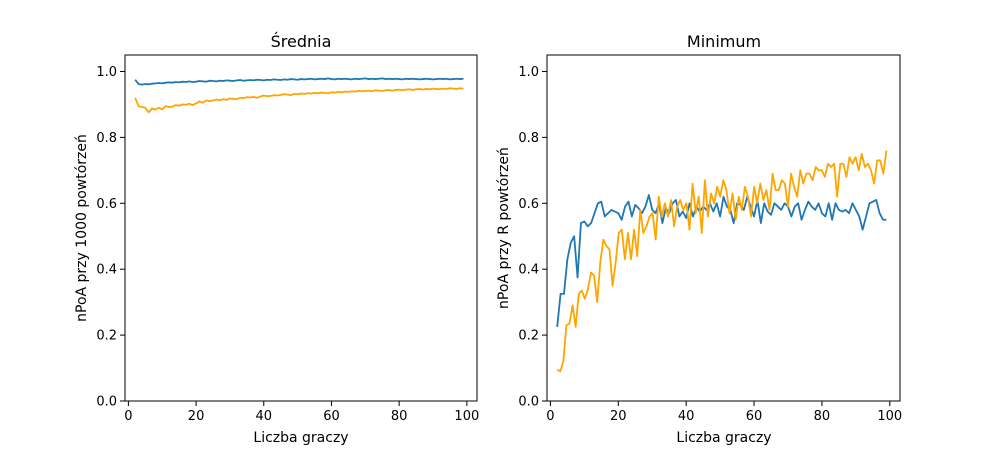 This screenshot has width=1000, height=450. I want to click on y-ticks-mean: 0.0 0.2 0.4 0.6 0.8 1.0, so click(110, 237).